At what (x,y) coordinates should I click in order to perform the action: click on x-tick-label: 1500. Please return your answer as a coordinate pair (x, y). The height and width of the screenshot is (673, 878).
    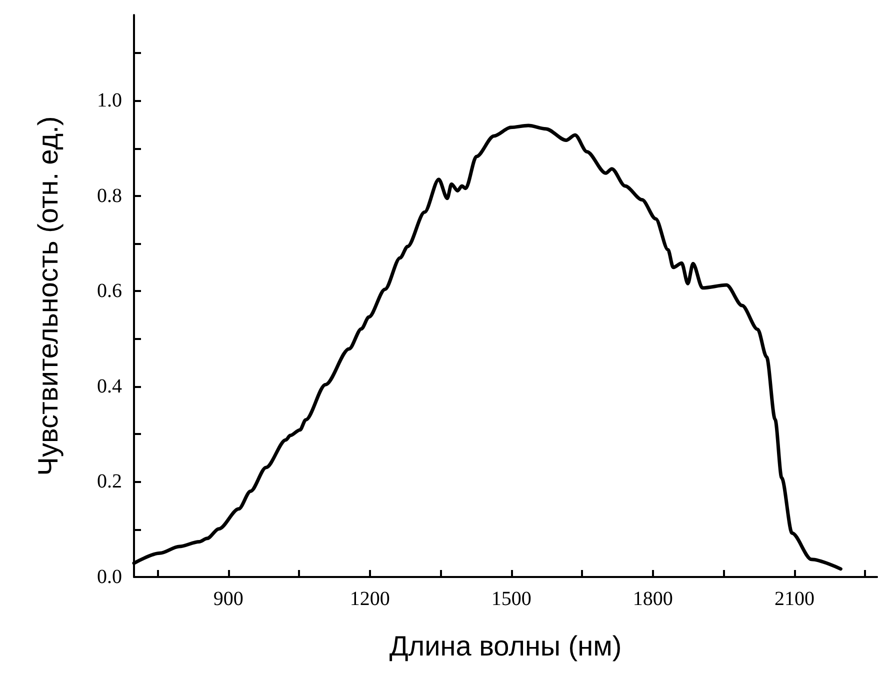
    Looking at the image, I should click on (511, 599).